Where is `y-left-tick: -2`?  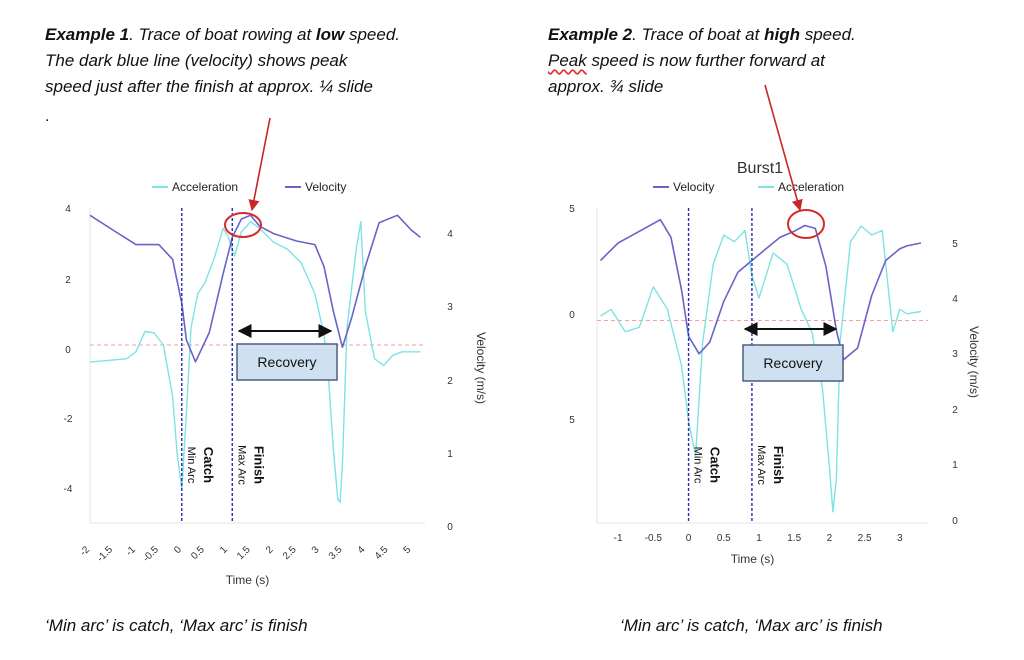 y-left-tick: -2 is located at coordinates (68, 419).